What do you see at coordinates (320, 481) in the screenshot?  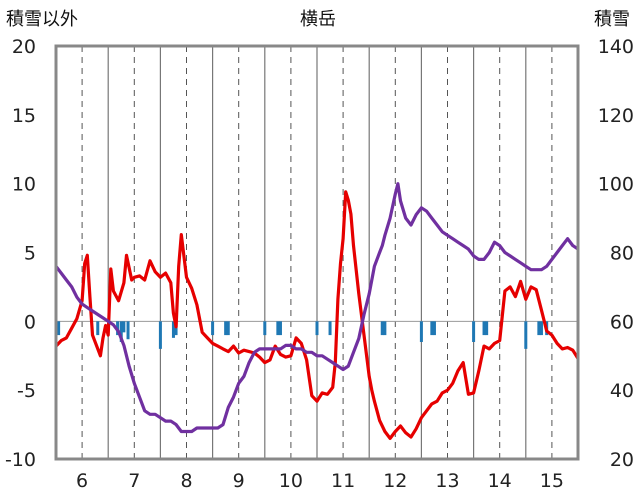 I see `x-tick-labels: 6 7 8 9 10 11 12 13 14 15` at bounding box center [320, 481].